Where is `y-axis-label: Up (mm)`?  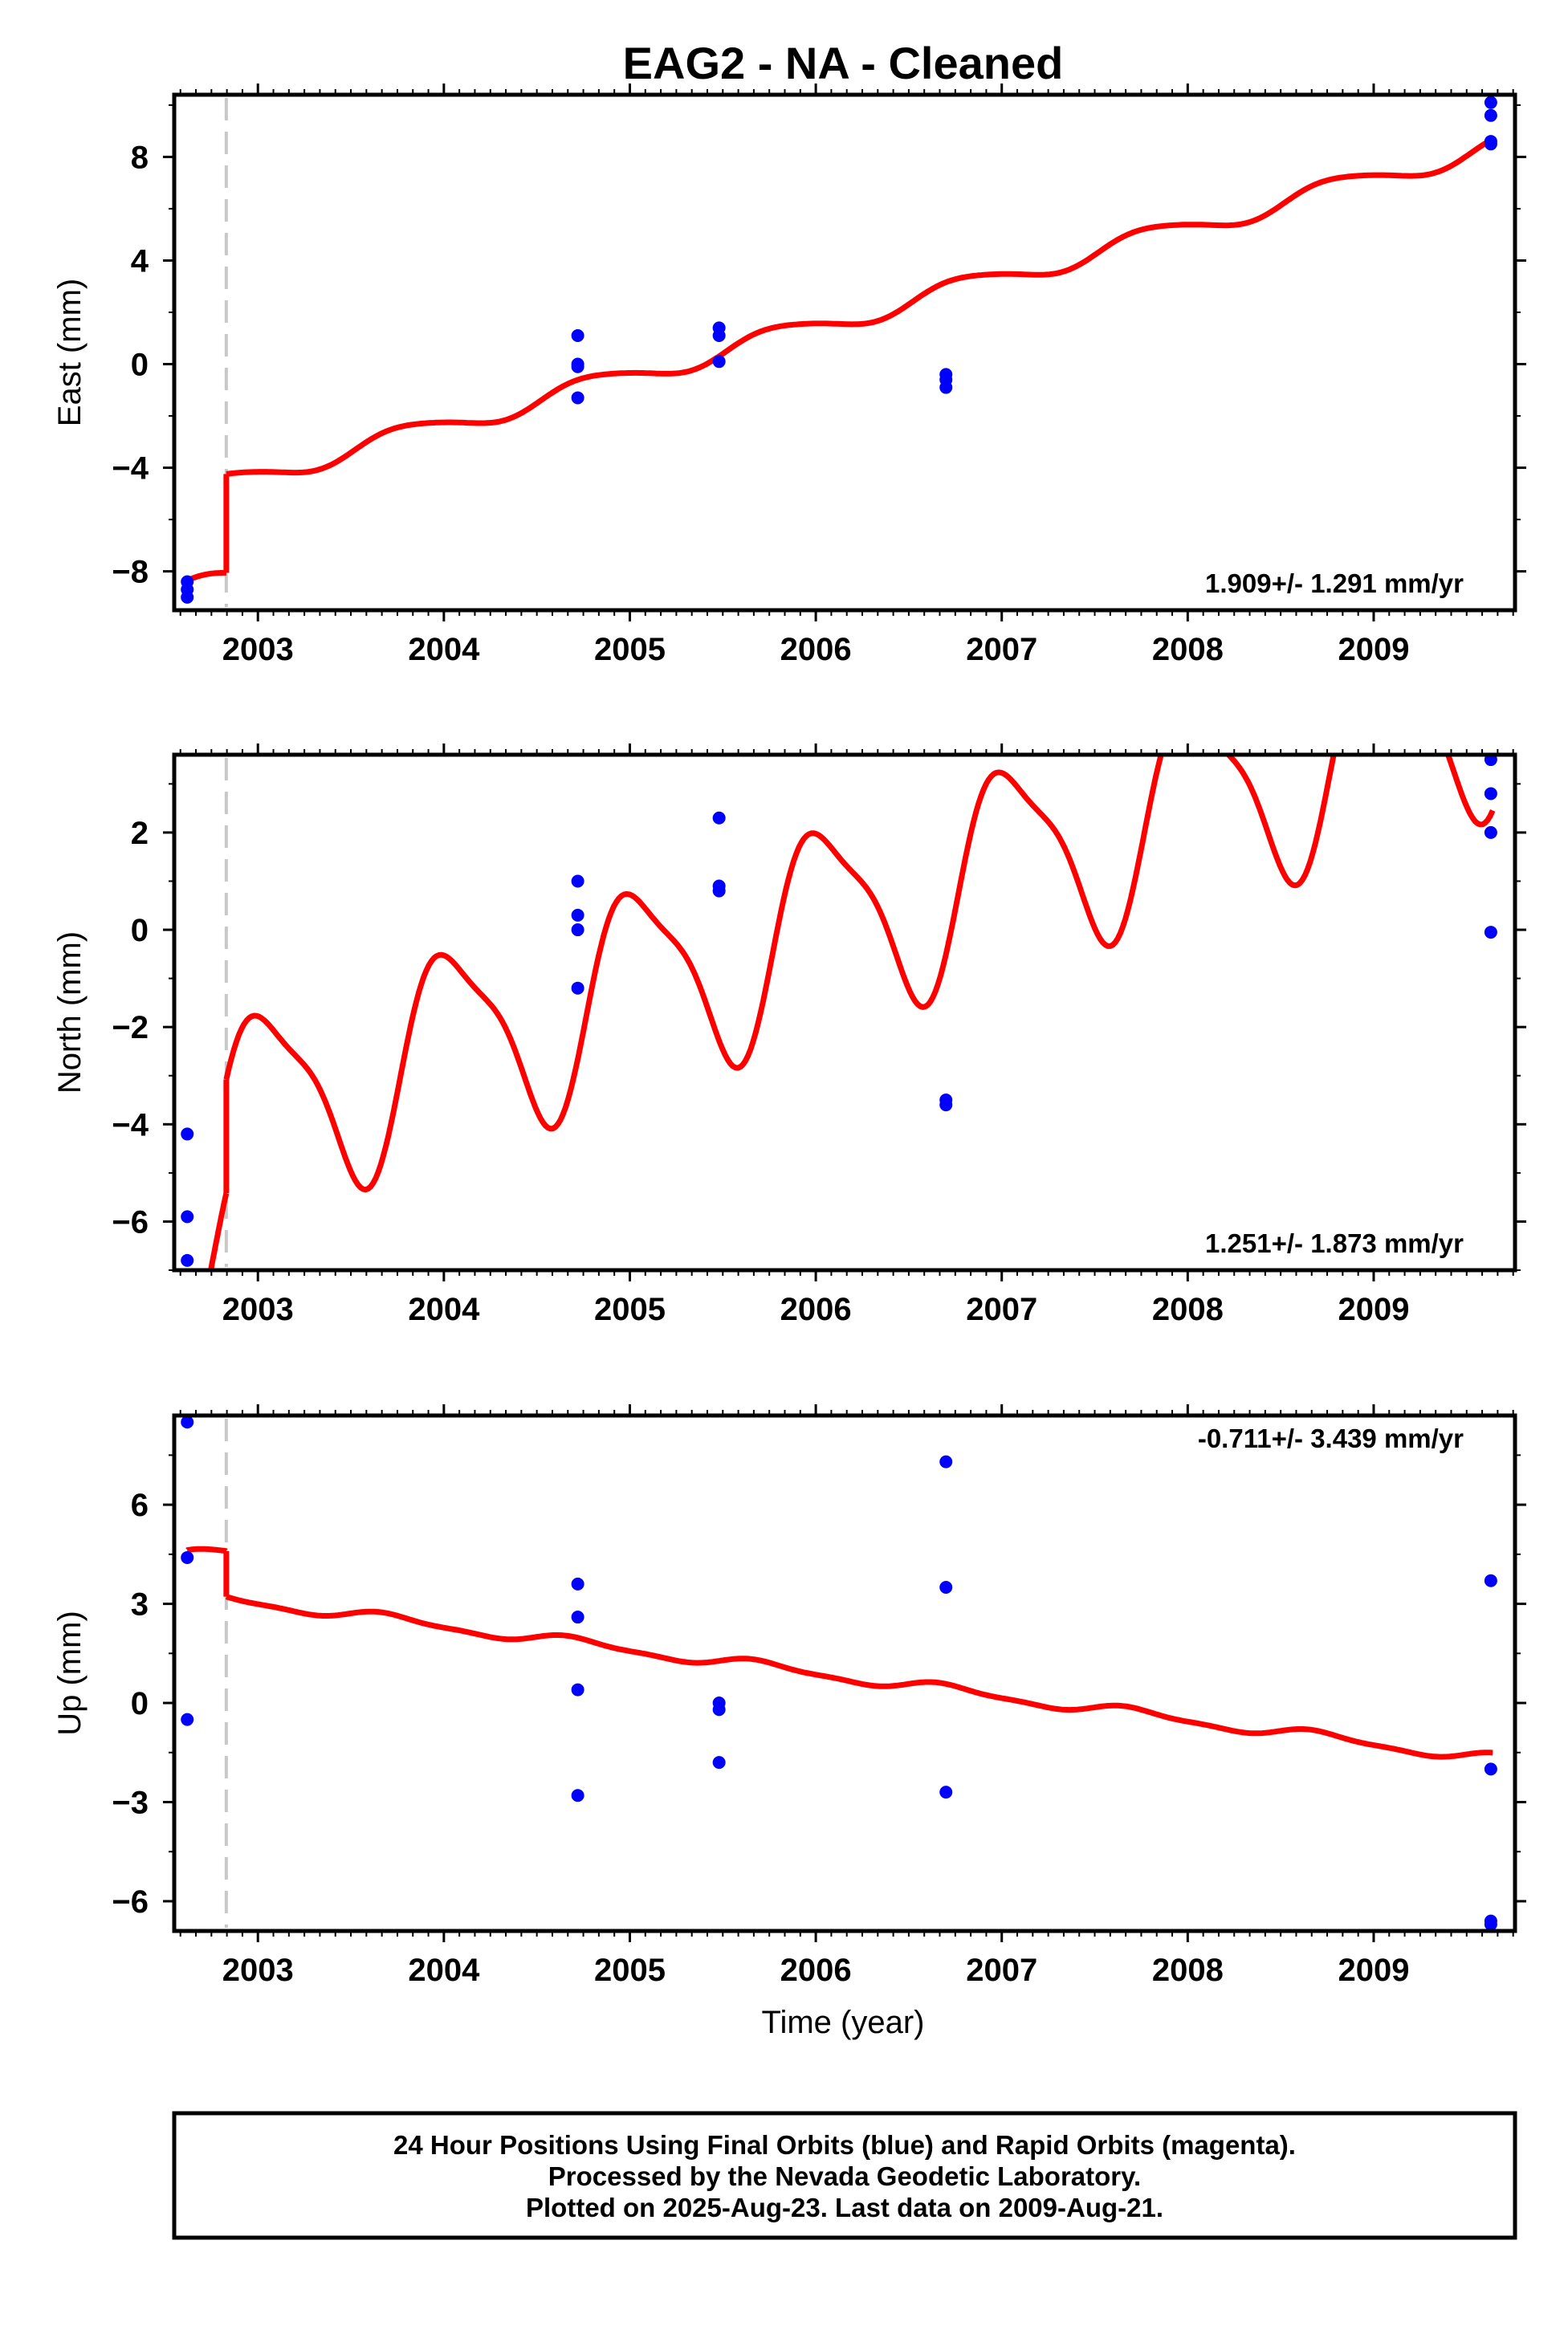 y-axis-label: Up (mm) is located at coordinates (70, 1673).